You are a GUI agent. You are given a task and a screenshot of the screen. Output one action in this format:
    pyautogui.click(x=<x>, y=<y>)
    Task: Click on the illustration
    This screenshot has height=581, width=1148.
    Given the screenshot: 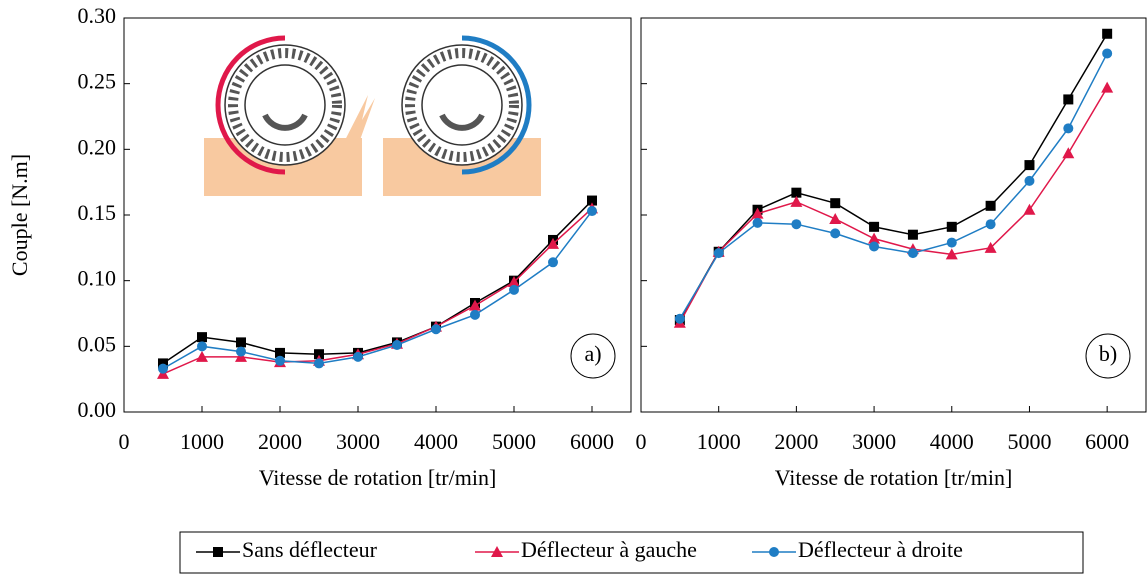 What is the action you would take?
    pyautogui.click(x=372, y=115)
    